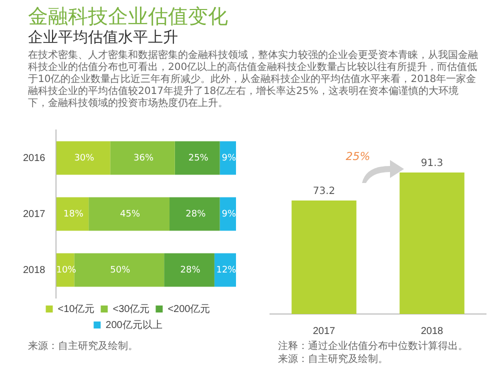 The width and height of the screenshot is (500, 375). I want to click on y-tick-label: 2018, so click(34, 270).